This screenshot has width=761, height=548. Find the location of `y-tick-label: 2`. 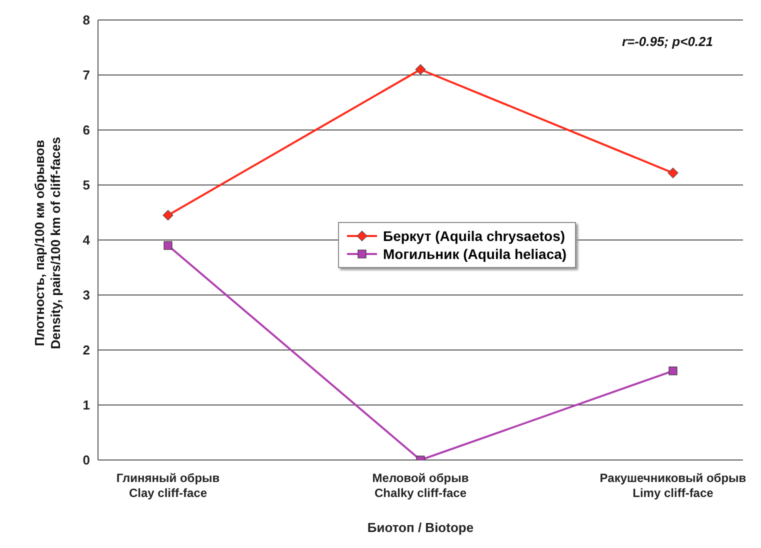

y-tick-label: 2 is located at coordinates (86, 350).